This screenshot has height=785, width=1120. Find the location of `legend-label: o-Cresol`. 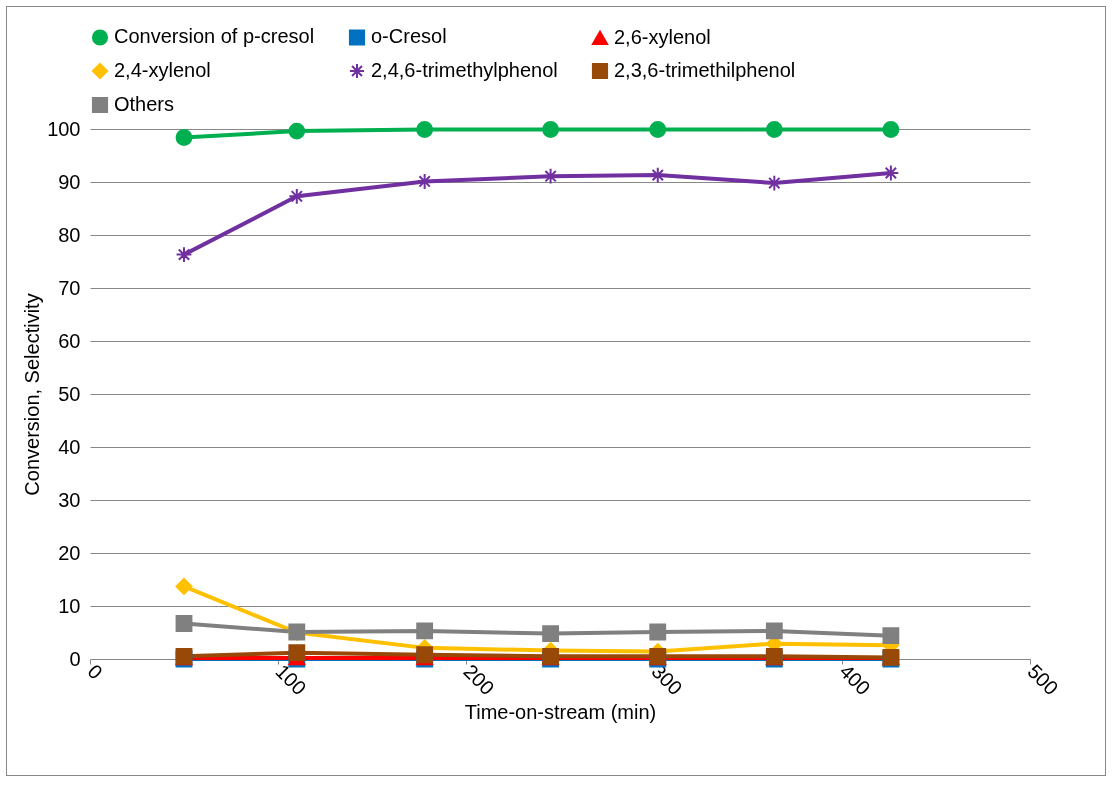

legend-label: o-Cresol is located at coordinates (409, 36).